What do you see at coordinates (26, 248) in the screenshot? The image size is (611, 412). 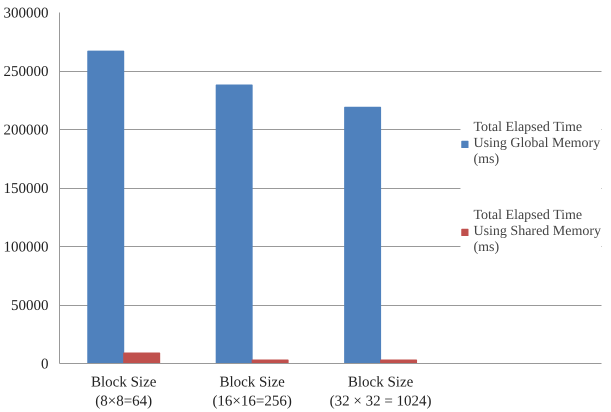 I see `y-tick-label: 100000` at bounding box center [26, 248].